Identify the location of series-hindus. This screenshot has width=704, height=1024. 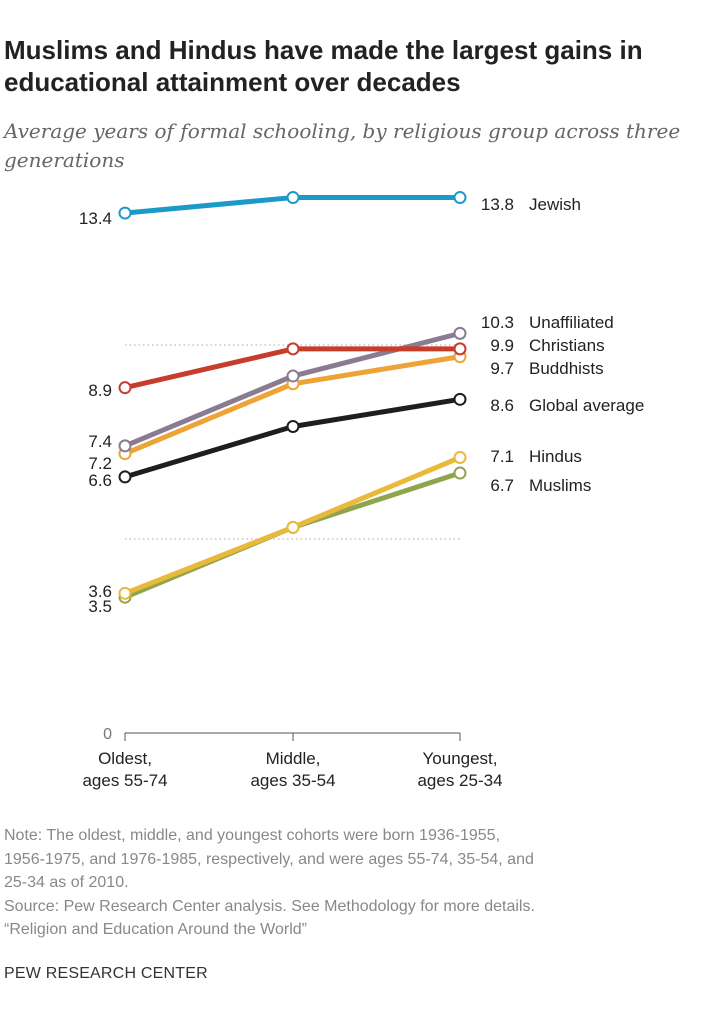
(292, 525).